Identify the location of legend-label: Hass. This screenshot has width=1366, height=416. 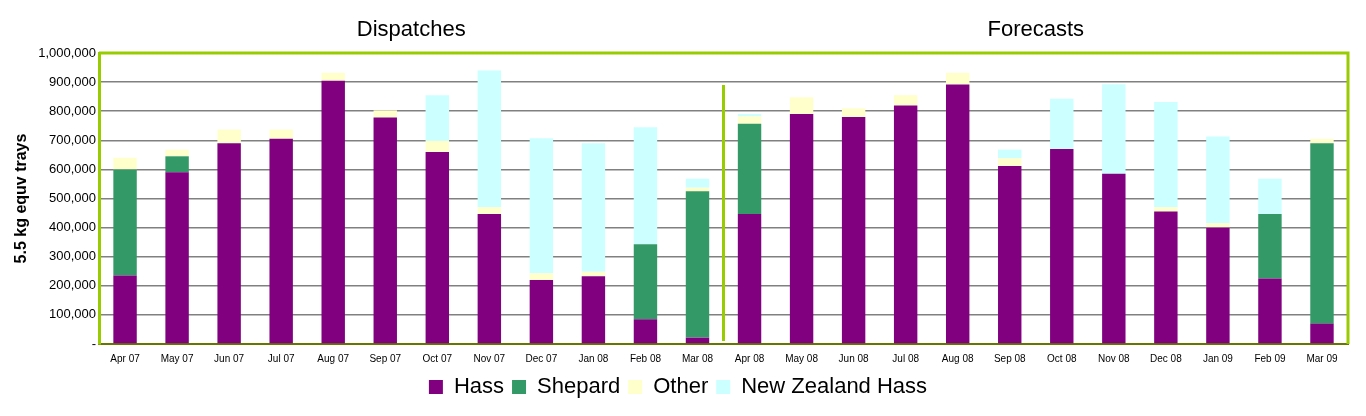
(479, 386).